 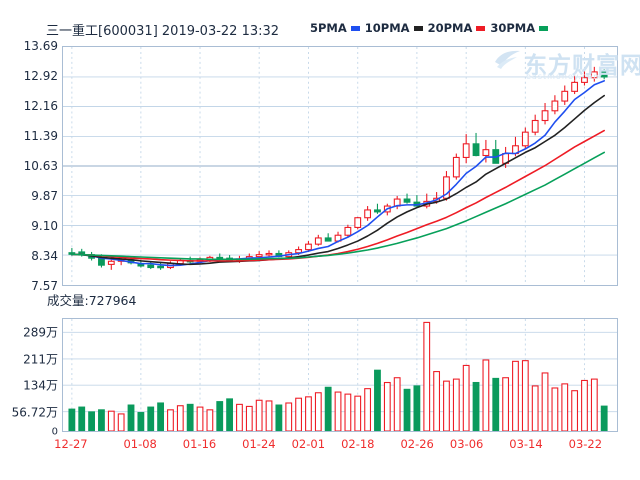 What do you see at coordinates (34, 412) in the screenshot?
I see `volume-y-tick: 56.72万` at bounding box center [34, 412].